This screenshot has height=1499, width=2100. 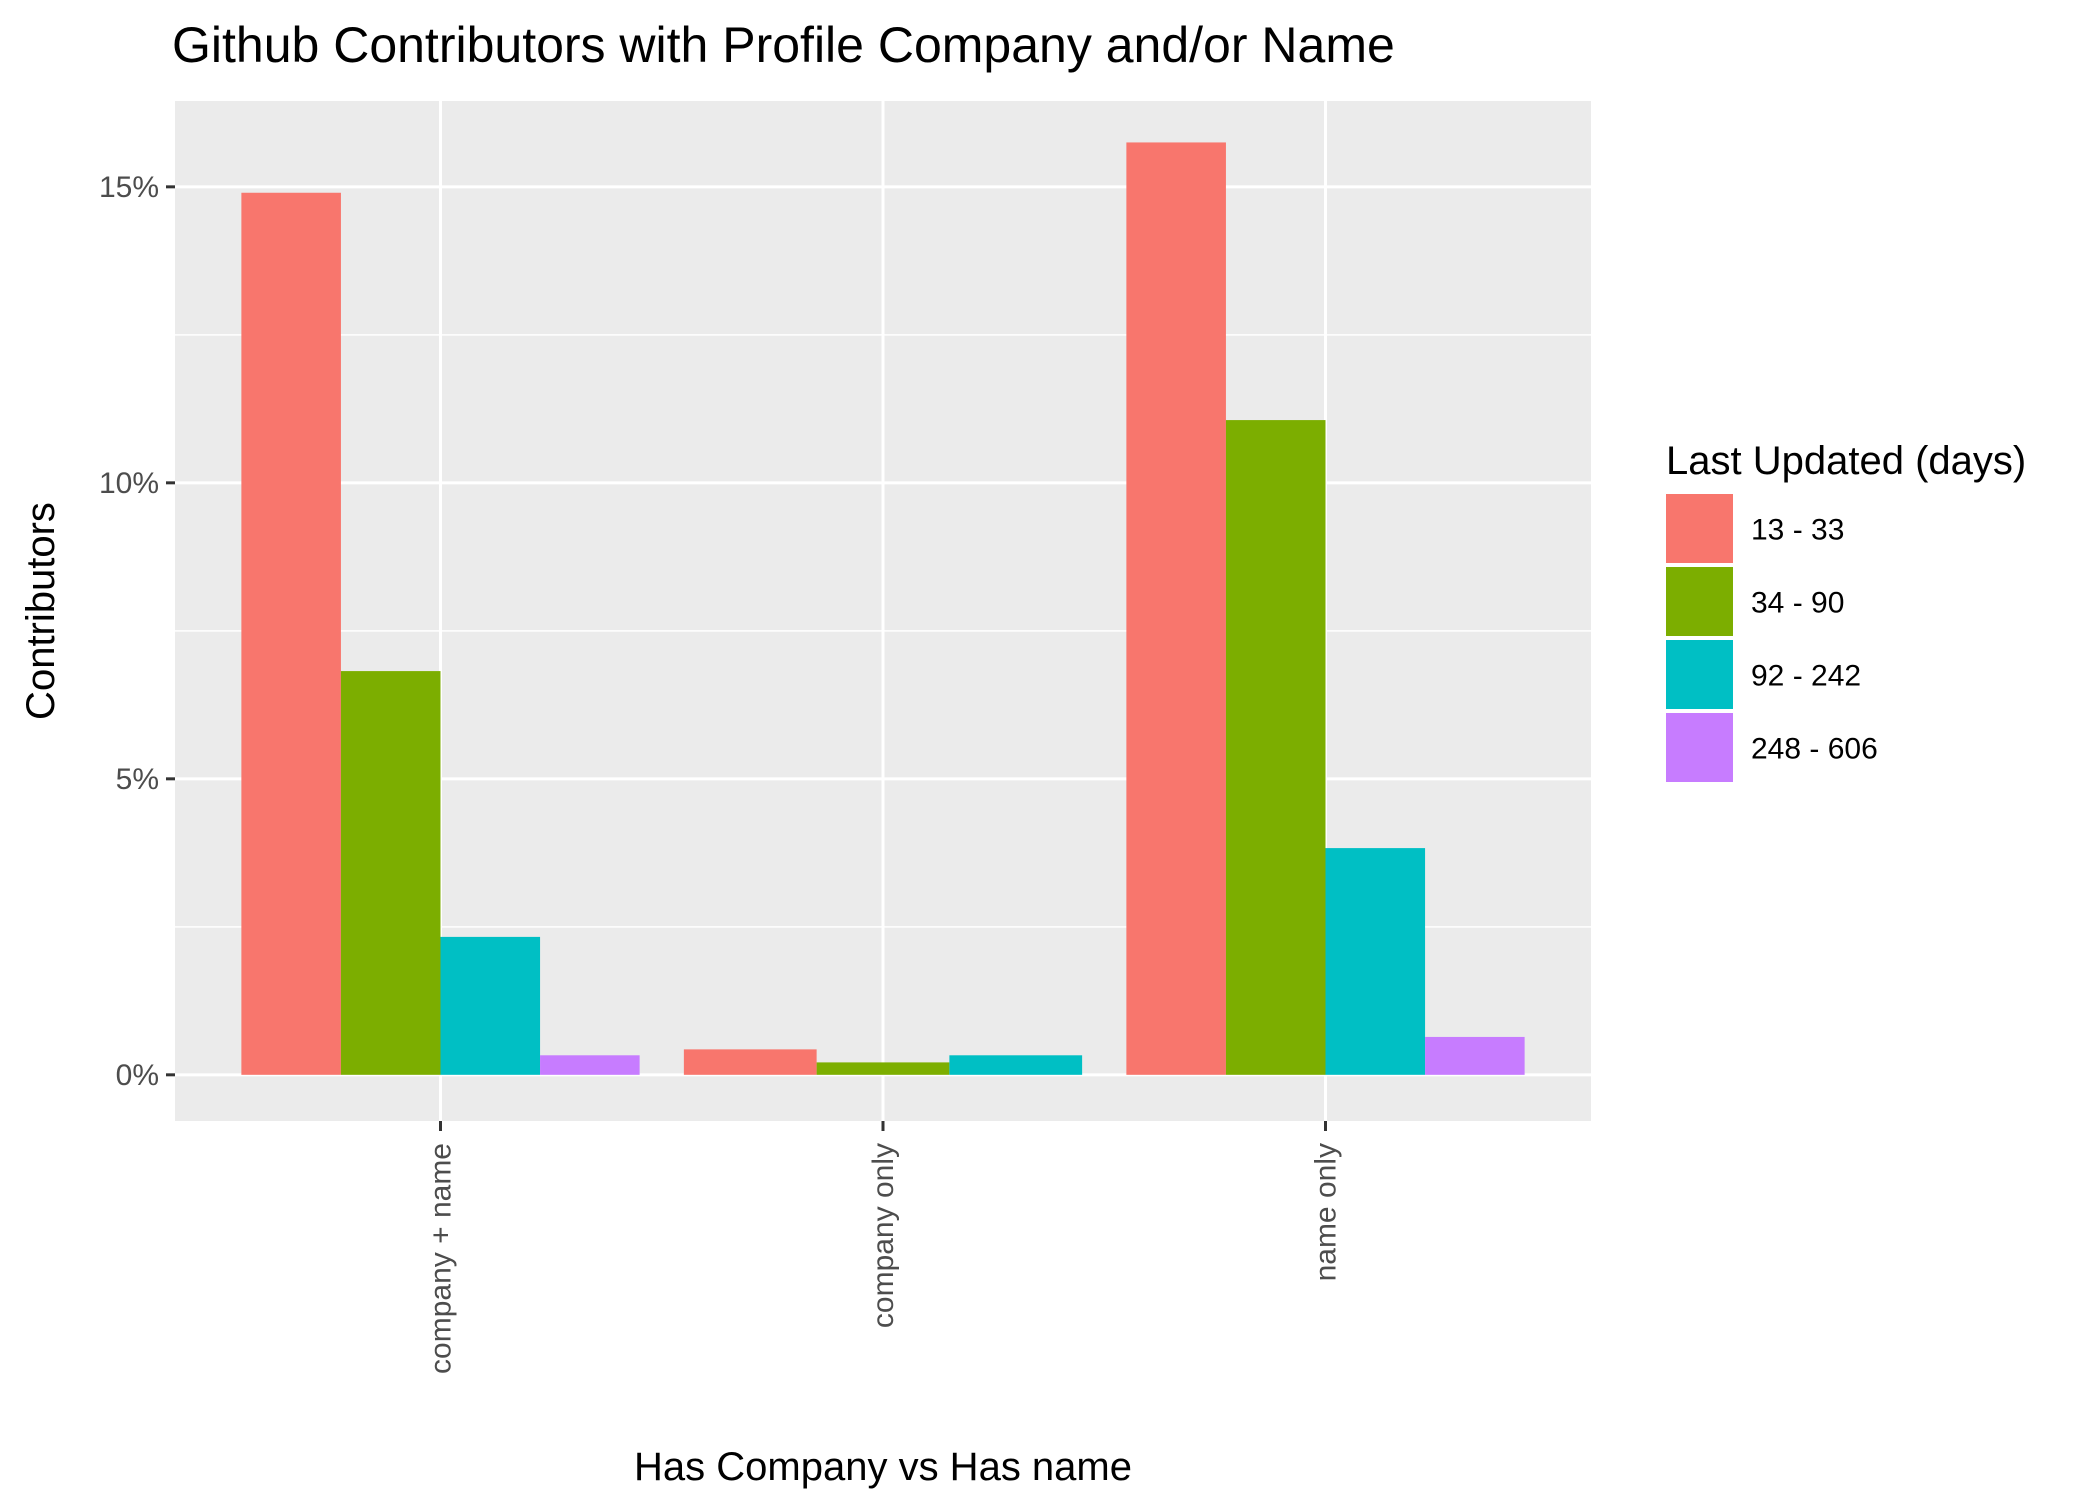 I want to click on legend-label-0: 13 - 33, so click(x=1797, y=530).